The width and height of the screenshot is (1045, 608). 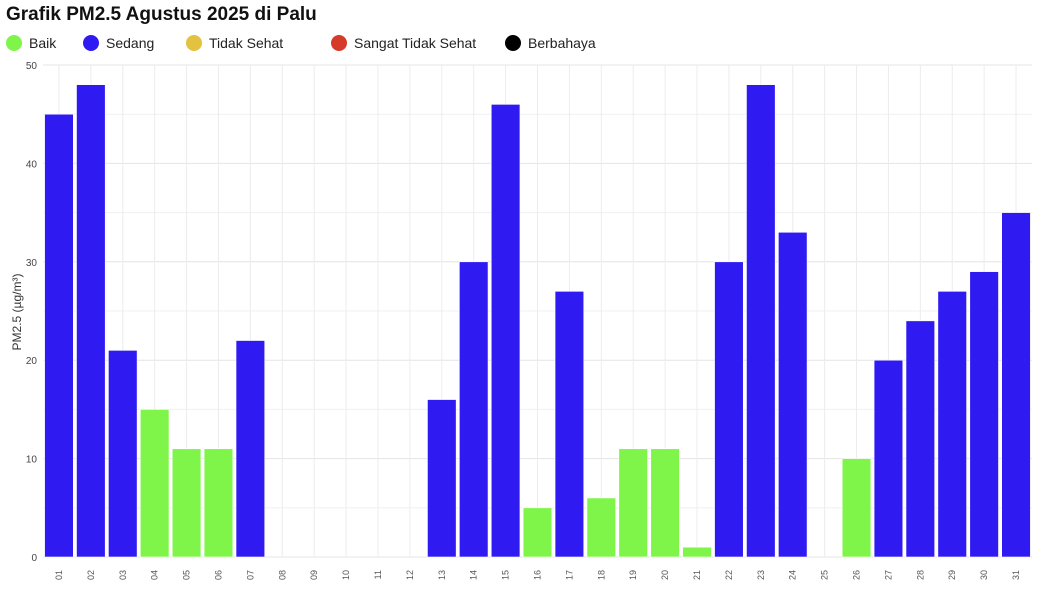 What do you see at coordinates (984, 575) in the screenshot?
I see `x-tick-label: 30` at bounding box center [984, 575].